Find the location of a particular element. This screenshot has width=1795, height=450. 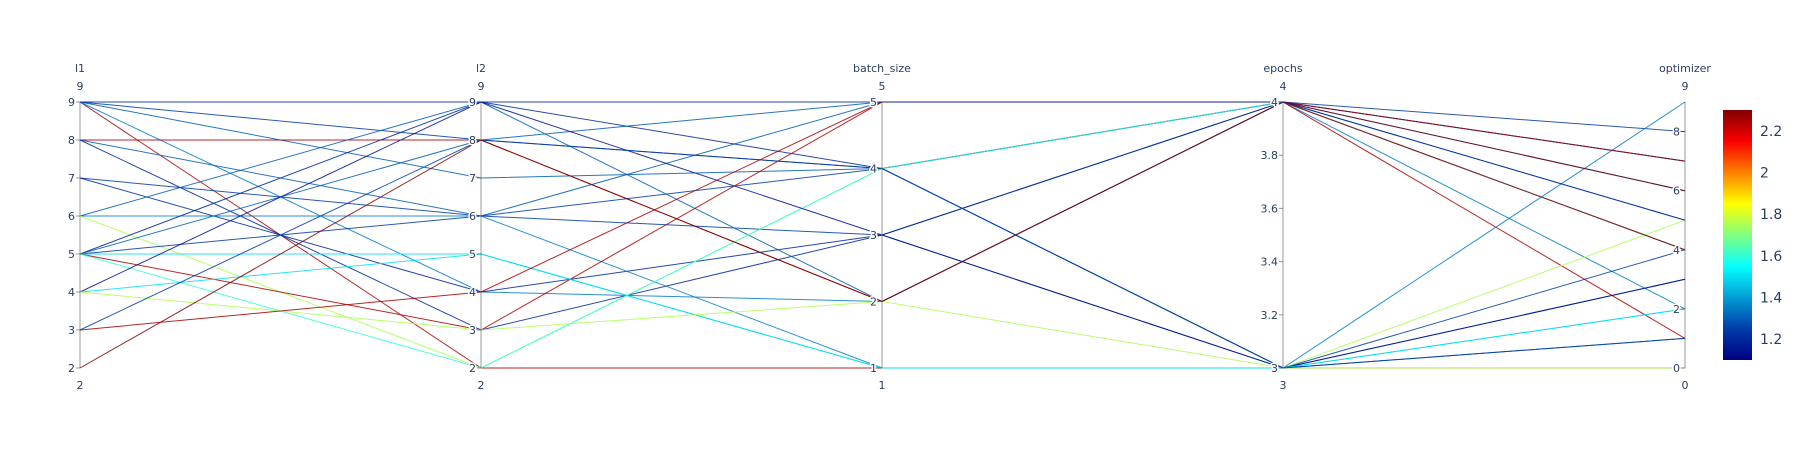

axis-title: batch_size is located at coordinates (882, 68).